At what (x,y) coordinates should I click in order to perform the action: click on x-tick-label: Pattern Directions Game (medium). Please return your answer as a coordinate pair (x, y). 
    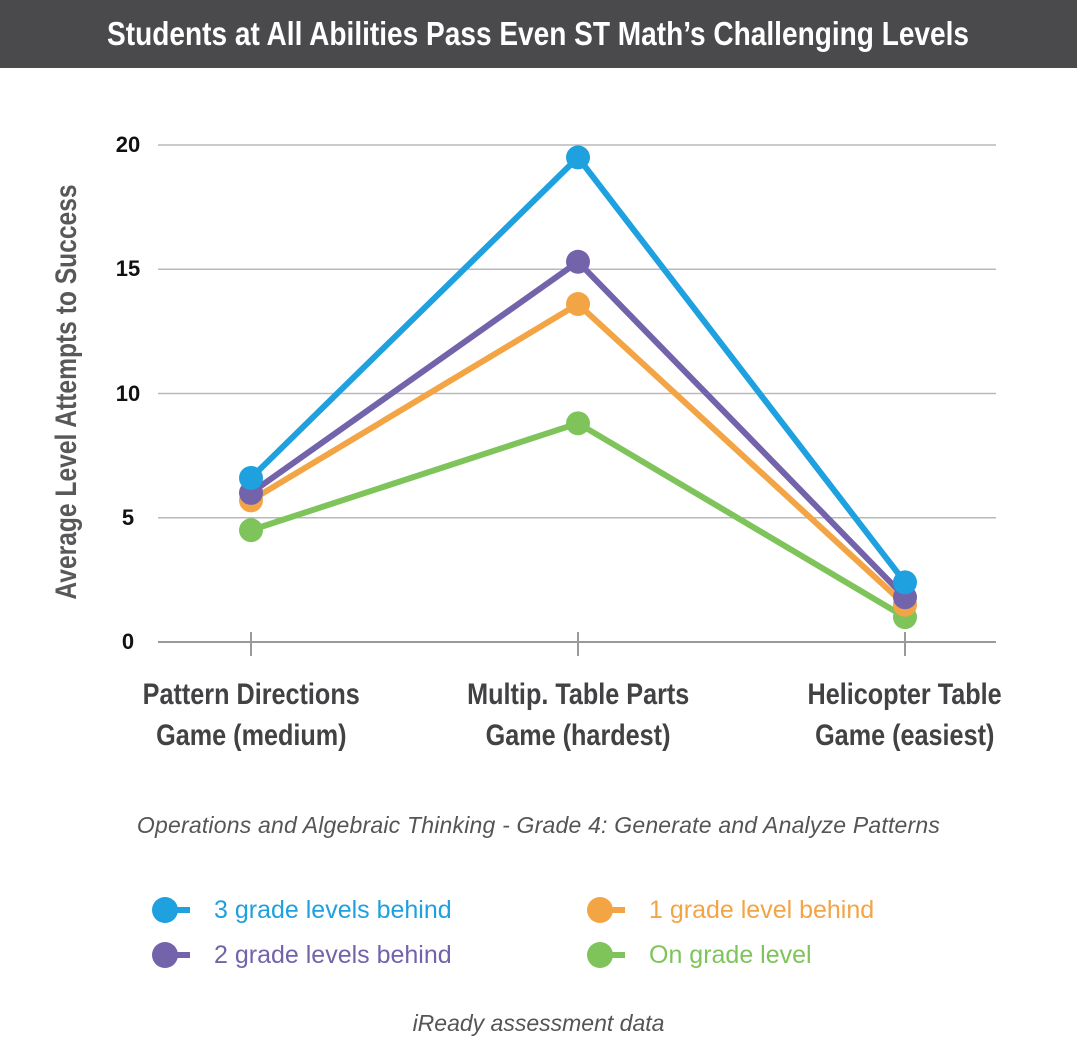
    Looking at the image, I should click on (251, 715).